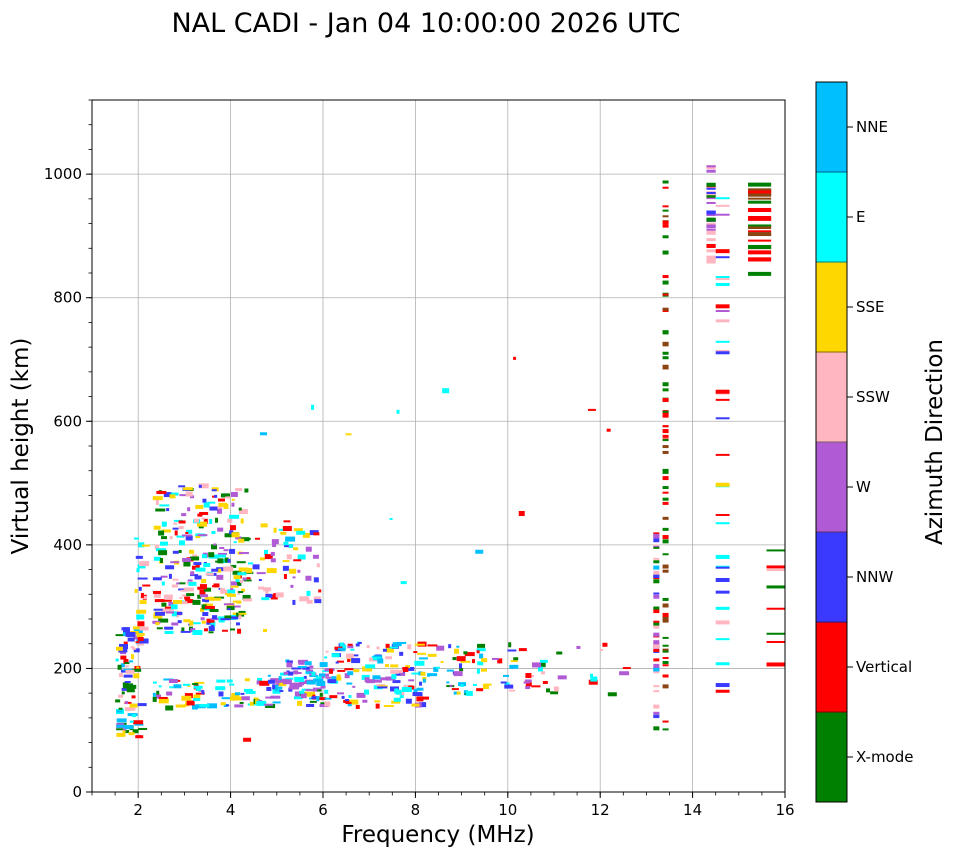 The width and height of the screenshot is (958, 857). What do you see at coordinates (77, 792) in the screenshot?
I see `y-tick-label: 0` at bounding box center [77, 792].